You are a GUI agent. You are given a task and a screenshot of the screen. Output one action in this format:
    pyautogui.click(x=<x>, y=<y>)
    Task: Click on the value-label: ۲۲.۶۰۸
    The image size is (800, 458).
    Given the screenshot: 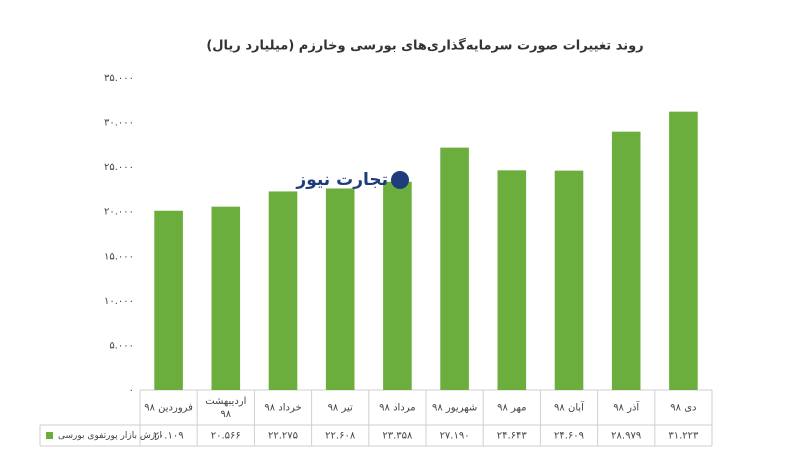 What is the action you would take?
    pyautogui.click(x=340, y=436)
    